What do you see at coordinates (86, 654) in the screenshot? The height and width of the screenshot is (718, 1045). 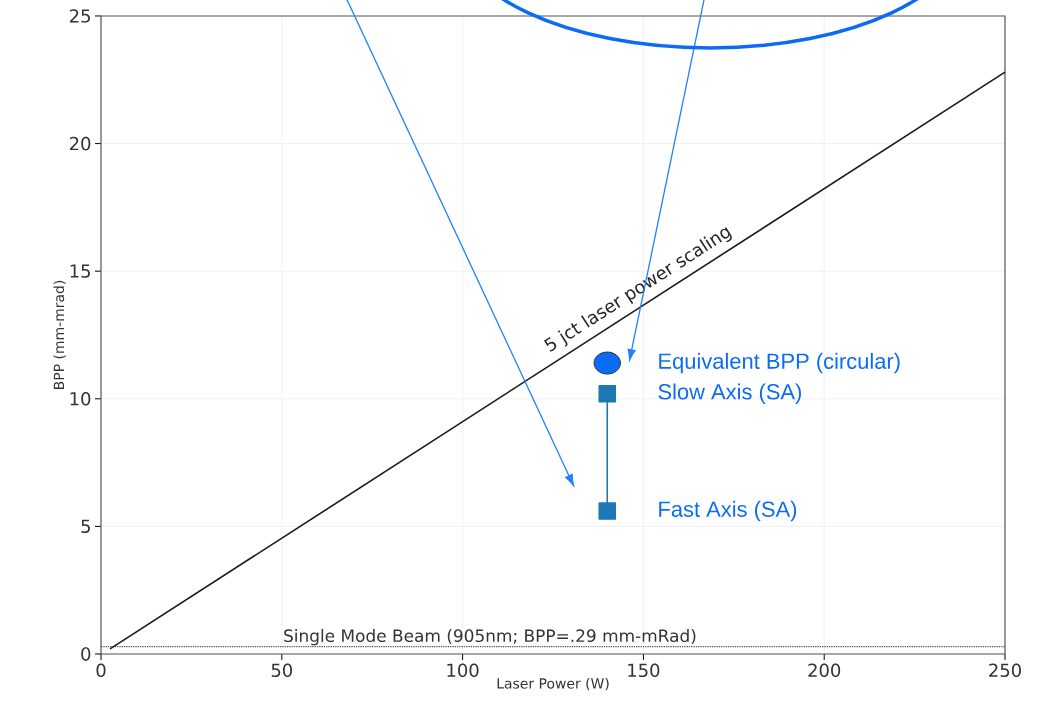 I see `y-tick-label: 0` at bounding box center [86, 654].